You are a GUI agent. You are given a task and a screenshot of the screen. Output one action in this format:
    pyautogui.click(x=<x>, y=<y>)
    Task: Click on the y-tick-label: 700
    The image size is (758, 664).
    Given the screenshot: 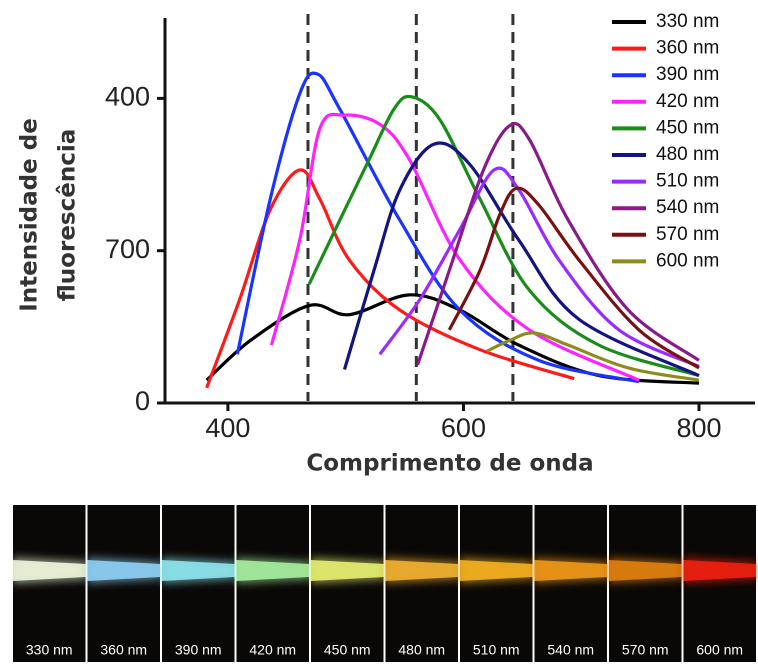 What is the action you would take?
    pyautogui.click(x=127, y=249)
    